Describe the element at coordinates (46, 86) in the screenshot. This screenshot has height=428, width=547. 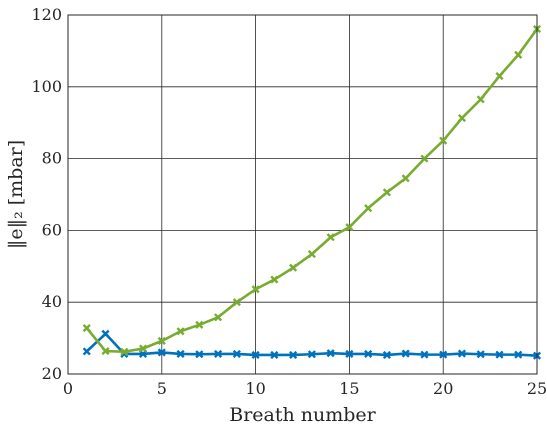
I see `y-tick-label: 100` at that location.